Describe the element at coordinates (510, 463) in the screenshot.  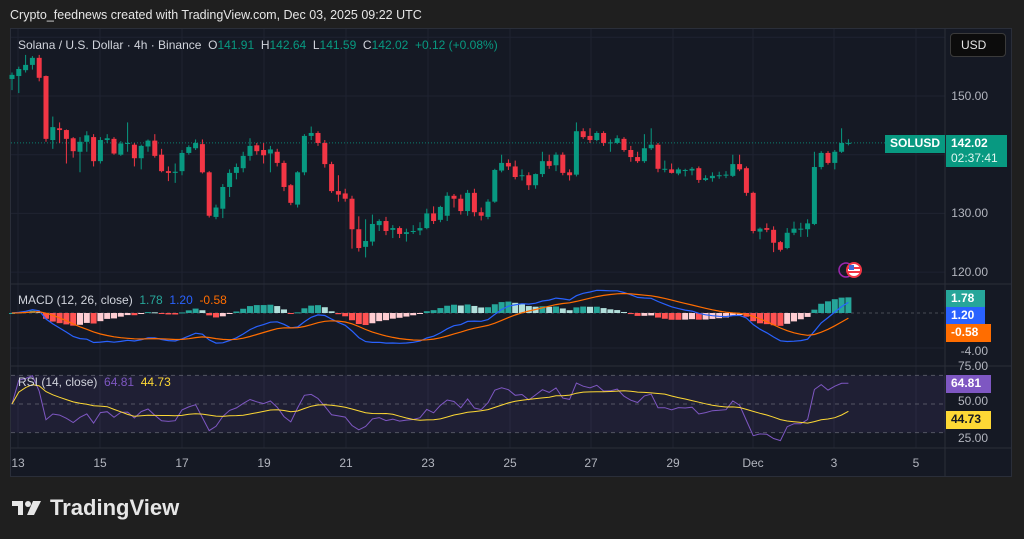
I see `time-axis-label: 25` at that location.